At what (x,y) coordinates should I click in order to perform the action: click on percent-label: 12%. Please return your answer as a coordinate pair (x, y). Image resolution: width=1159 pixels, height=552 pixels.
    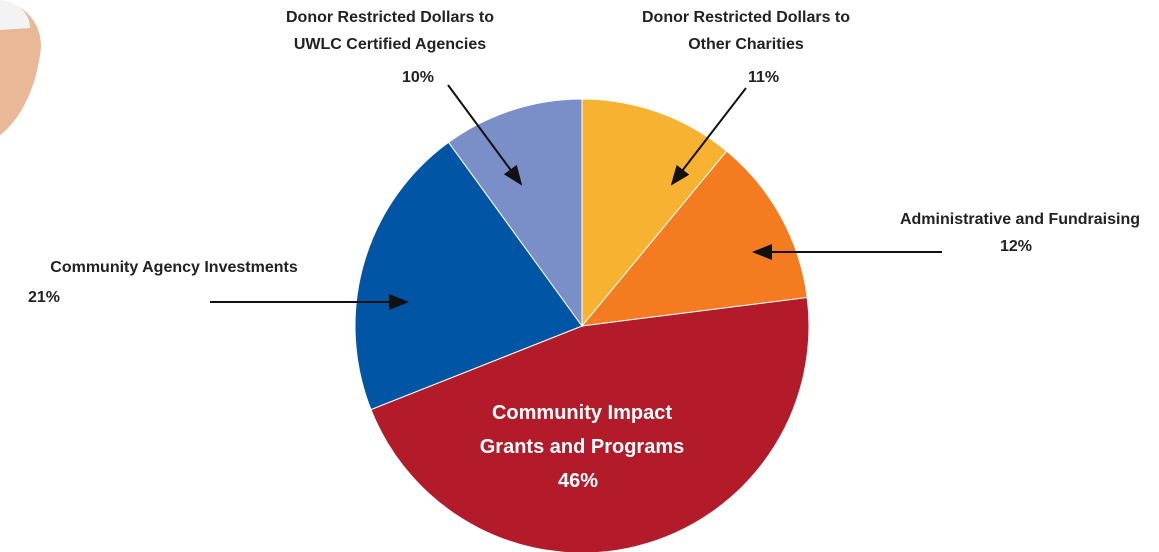
    Looking at the image, I should click on (1016, 246).